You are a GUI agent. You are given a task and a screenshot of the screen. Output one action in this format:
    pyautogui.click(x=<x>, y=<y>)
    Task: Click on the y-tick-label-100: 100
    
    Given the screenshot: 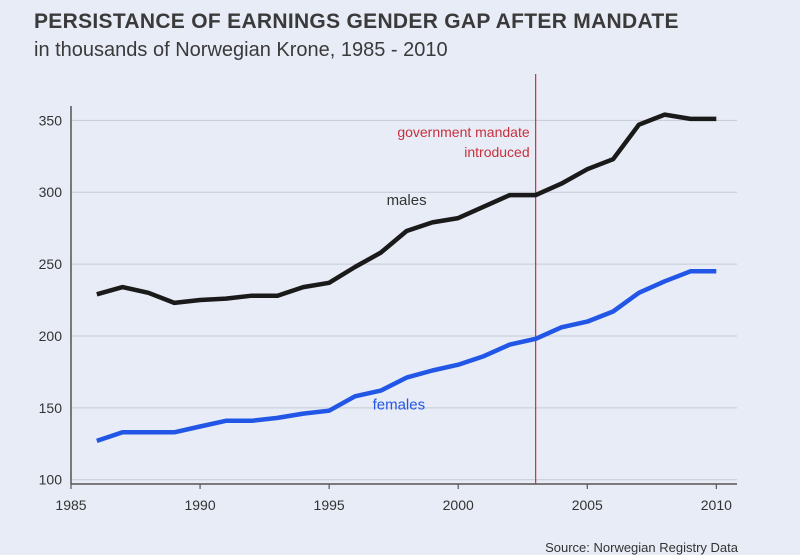 What is the action you would take?
    pyautogui.click(x=51, y=480)
    